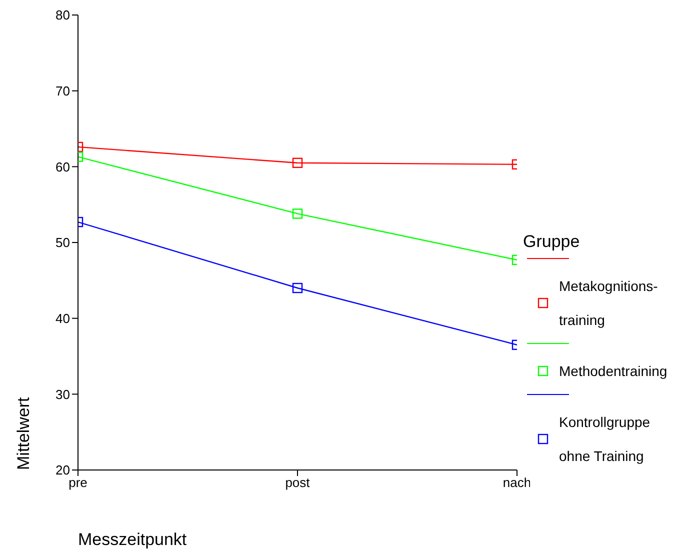 The width and height of the screenshot is (691, 554). What do you see at coordinates (132, 540) in the screenshot?
I see `x-axis-title: Messzeitpunkt` at bounding box center [132, 540].